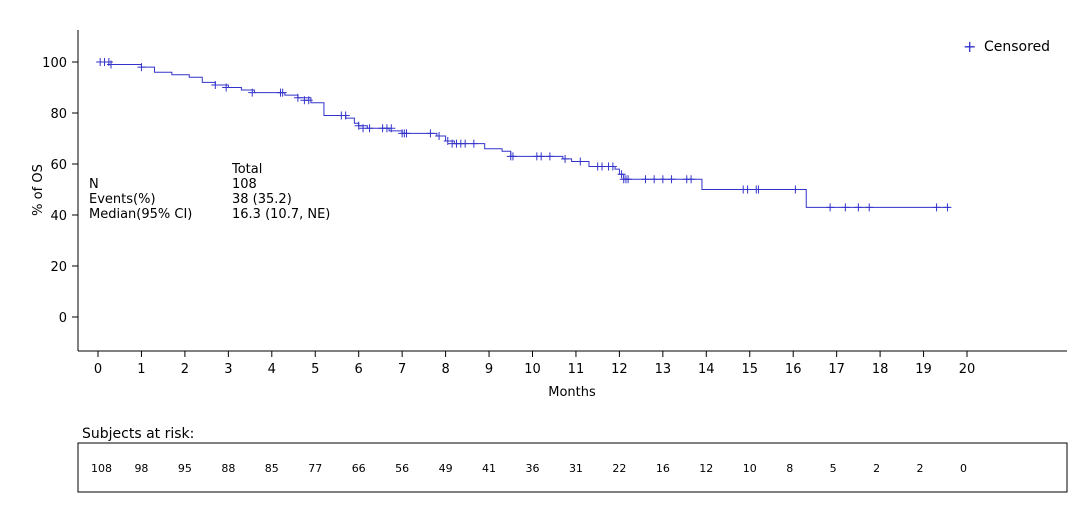  What do you see at coordinates (880, 369) in the screenshot?
I see `x-tick-label: 18` at bounding box center [880, 369].